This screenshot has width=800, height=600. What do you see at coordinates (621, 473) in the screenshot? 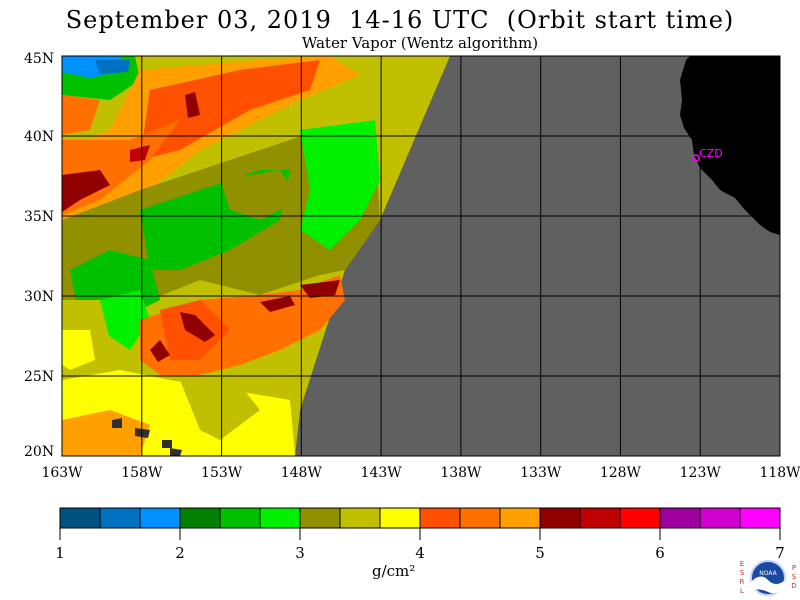
I see `lon-label: 128W` at bounding box center [621, 473].